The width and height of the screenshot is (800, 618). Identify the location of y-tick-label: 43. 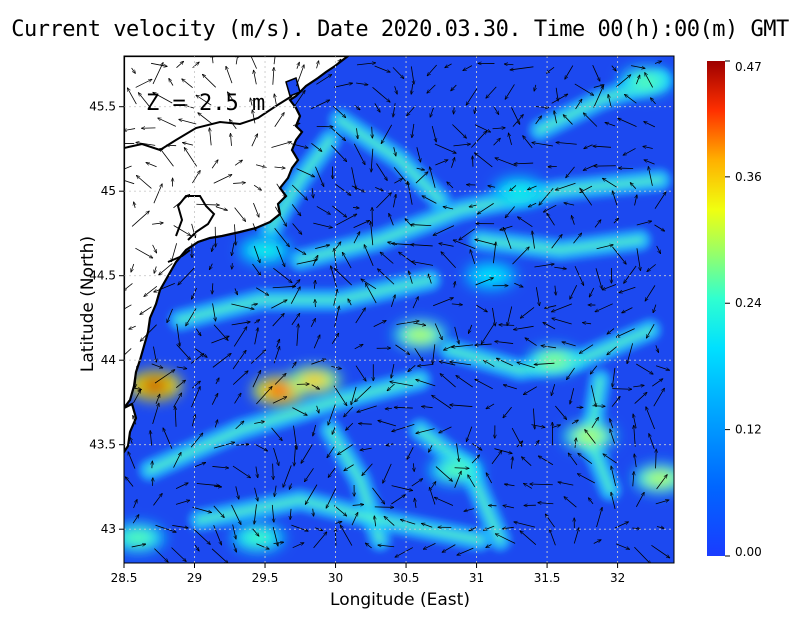
(108, 529).